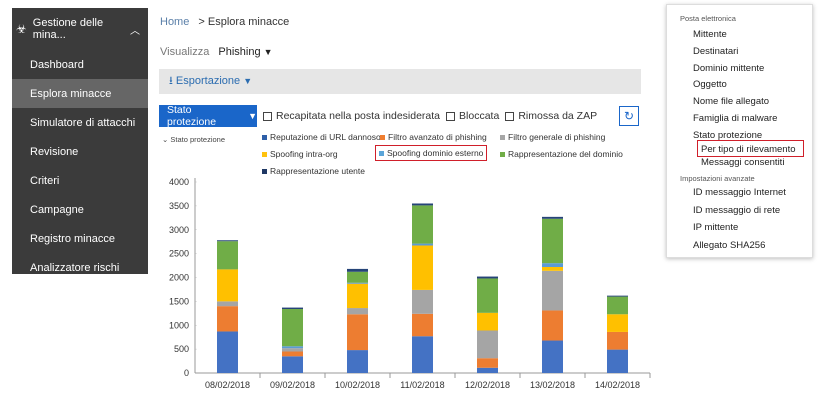 This screenshot has width=820, height=404. I want to click on dropdown-option: Nome file allegato, so click(731, 102).